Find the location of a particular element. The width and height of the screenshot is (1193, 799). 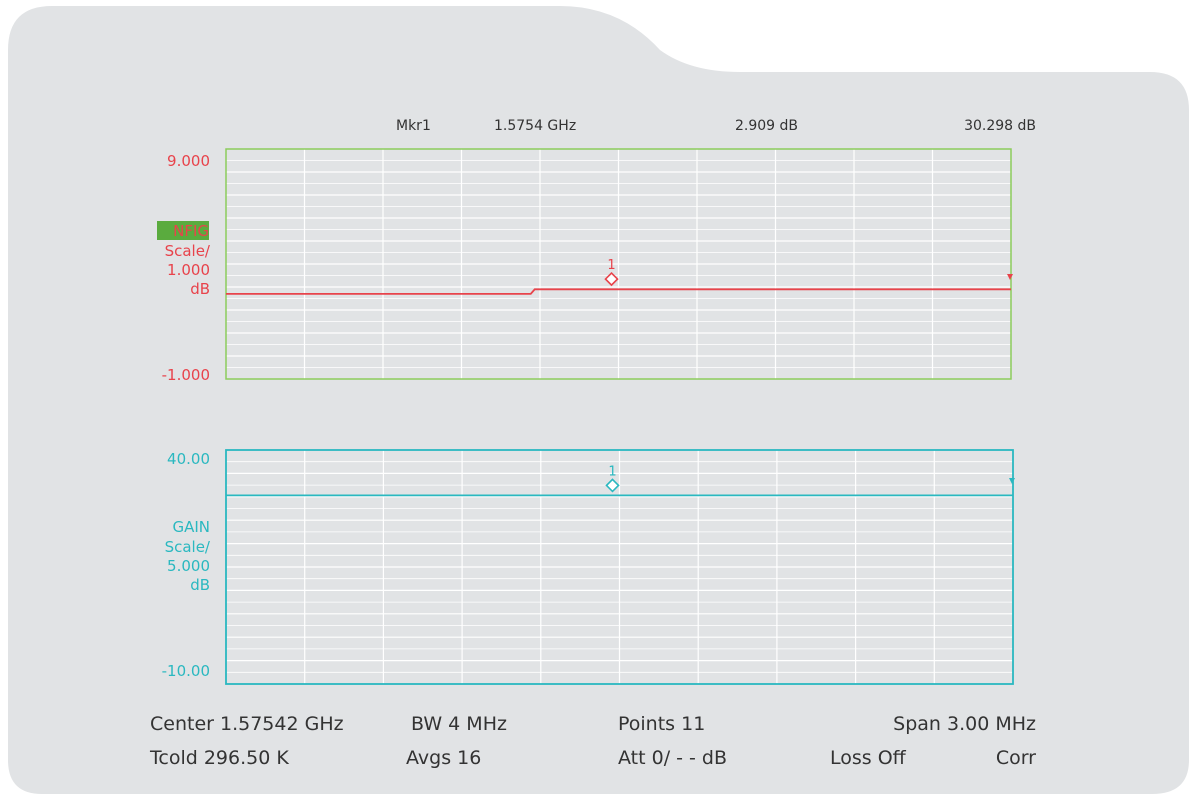

gain-scale-value: 5.000 is located at coordinates (188, 566).